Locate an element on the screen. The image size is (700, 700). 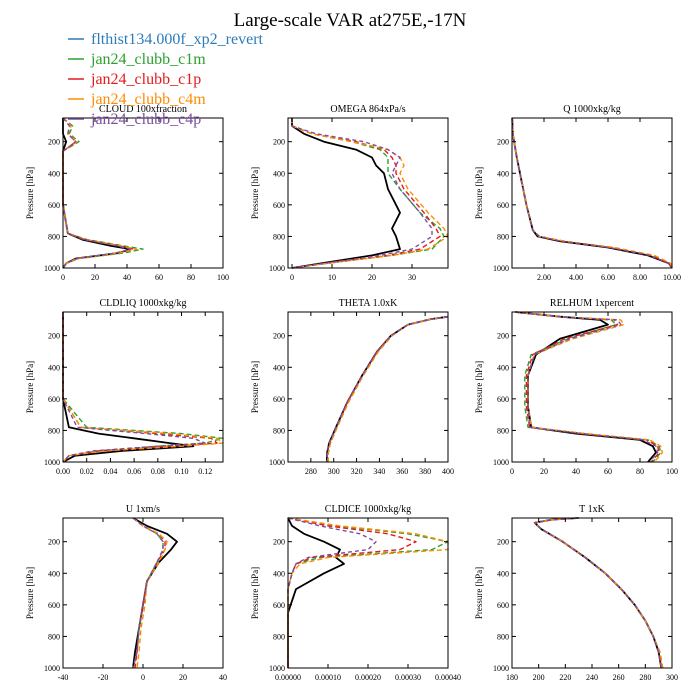
x-tick-label: 80 is located at coordinates (191, 277).